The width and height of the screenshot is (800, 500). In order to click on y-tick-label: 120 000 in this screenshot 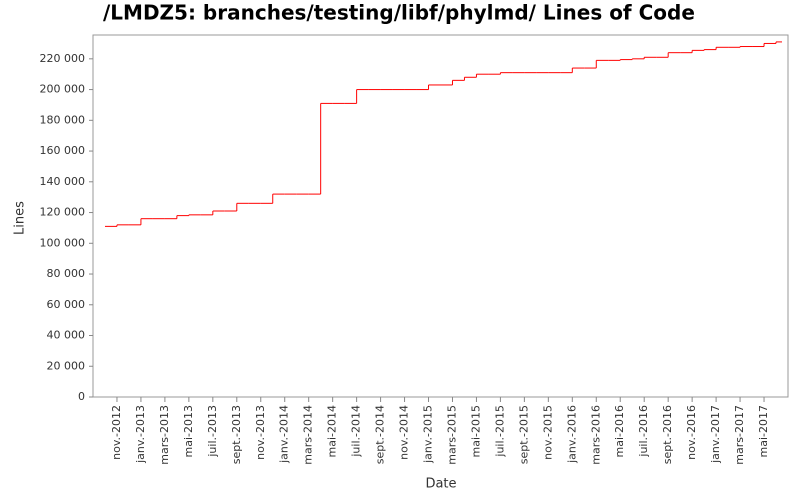, I will do `click(63, 212)`.